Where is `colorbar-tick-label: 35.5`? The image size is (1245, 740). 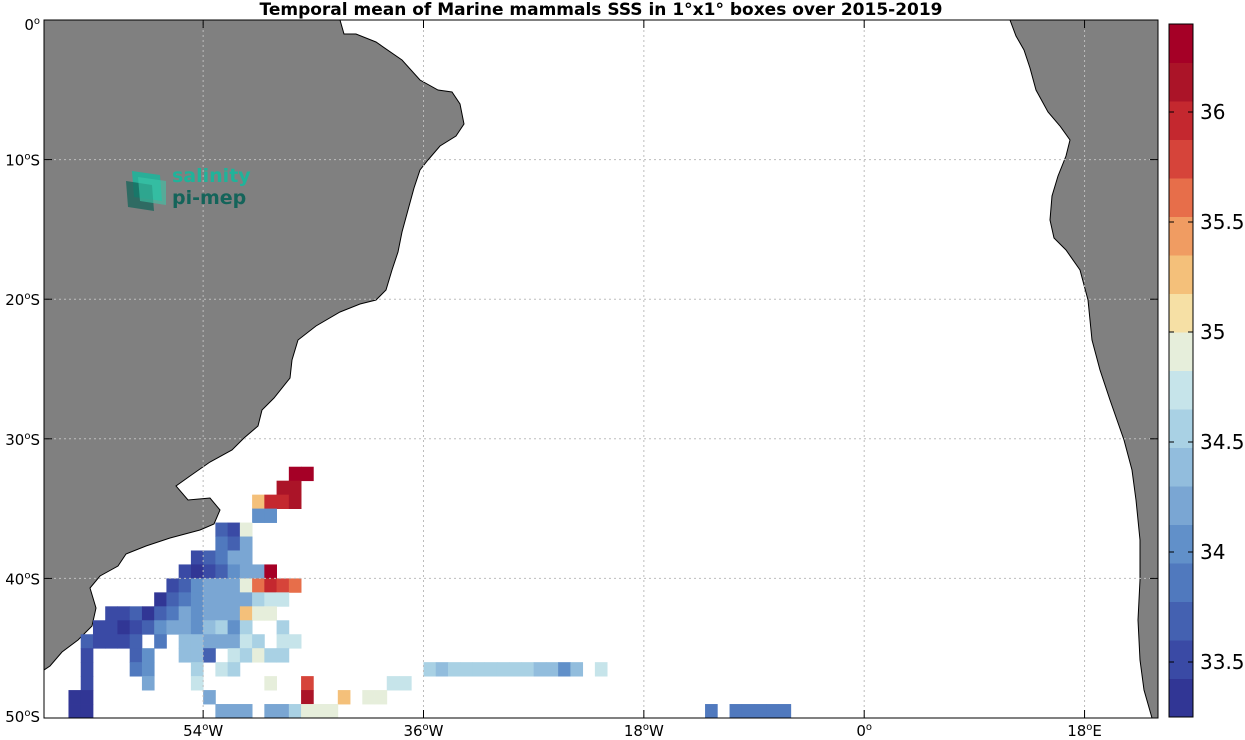
colorbar-tick-label: 35.5 is located at coordinates (1222, 222).